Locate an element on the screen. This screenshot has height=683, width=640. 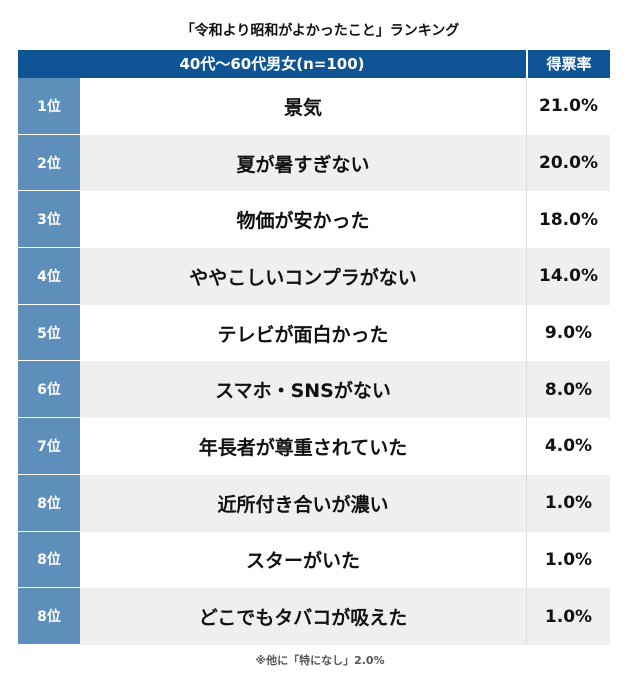
rank-cell: 6位 is located at coordinates (49, 390).